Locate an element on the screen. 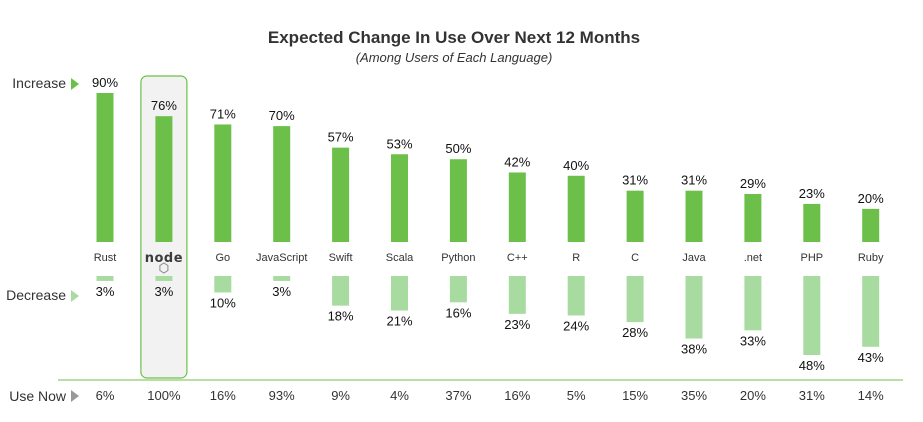 The image size is (923, 422). decrease-value-label: 21% is located at coordinates (399, 321).